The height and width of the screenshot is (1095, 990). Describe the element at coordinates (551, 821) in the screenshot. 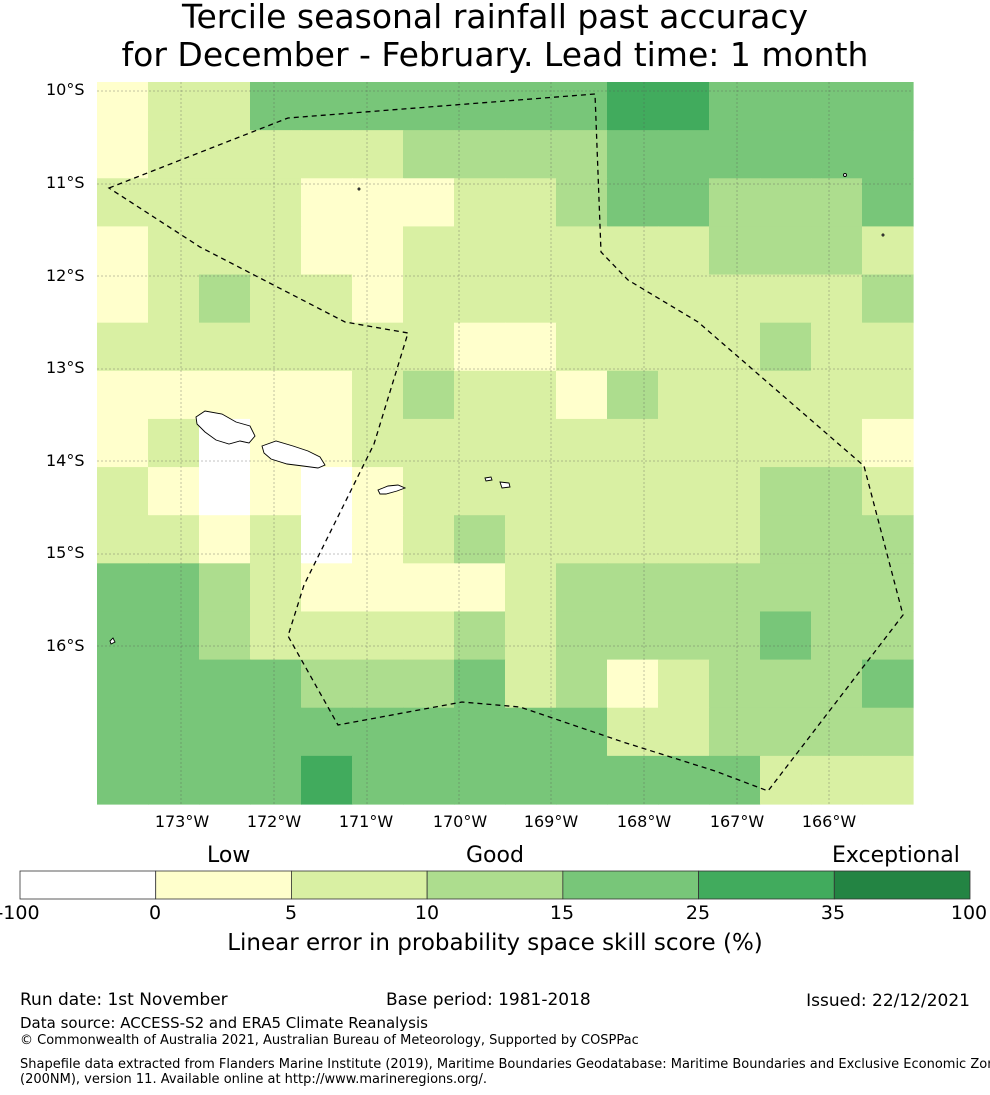

I see `lon-label-169w: 169°W` at that location.